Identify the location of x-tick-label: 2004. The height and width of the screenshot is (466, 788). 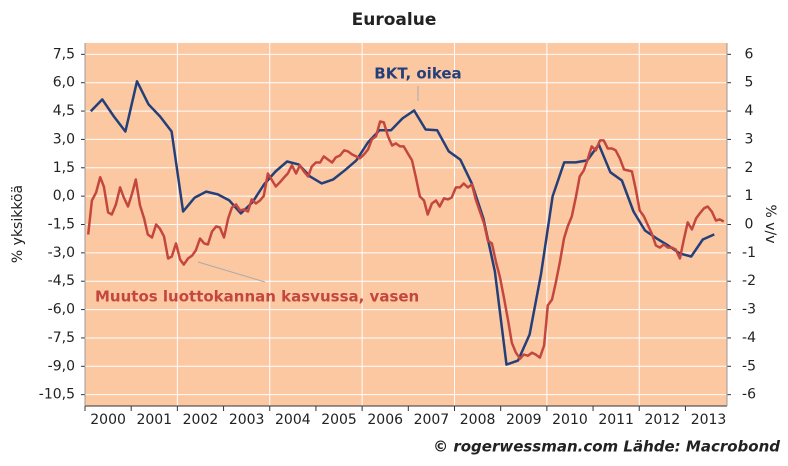
(293, 420).